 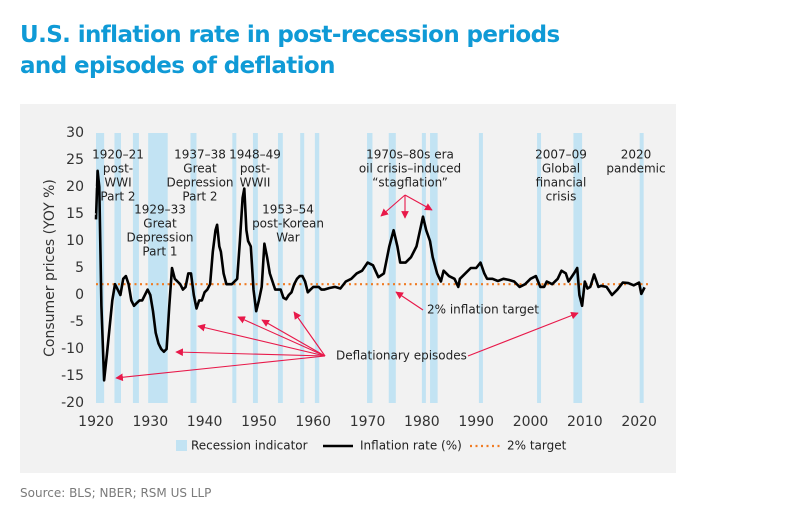 What do you see at coordinates (79, 295) in the screenshot?
I see `y-tick-label: 0` at bounding box center [79, 295].